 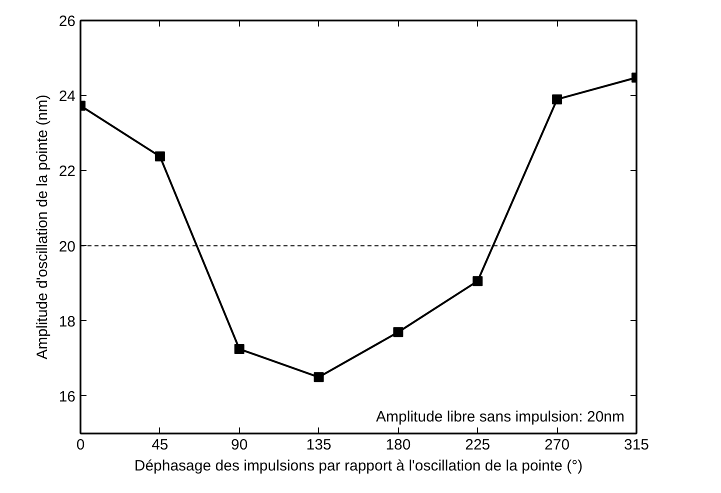 What do you see at coordinates (42, 227) in the screenshot?
I see `y-axis-title: Amplitude d'oscillation de la pointe (nm)` at bounding box center [42, 227].